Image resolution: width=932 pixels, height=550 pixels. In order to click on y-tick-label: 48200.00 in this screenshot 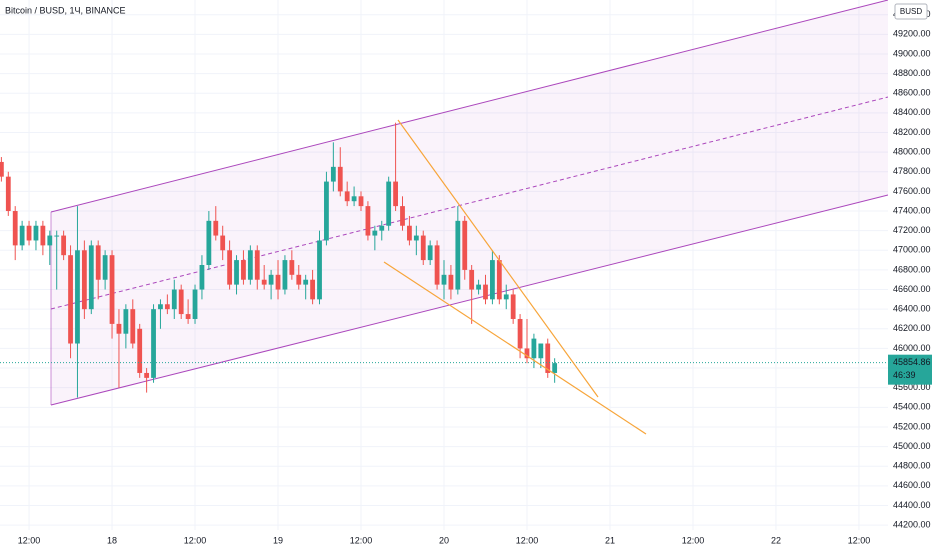, I will do `click(912, 132)`.